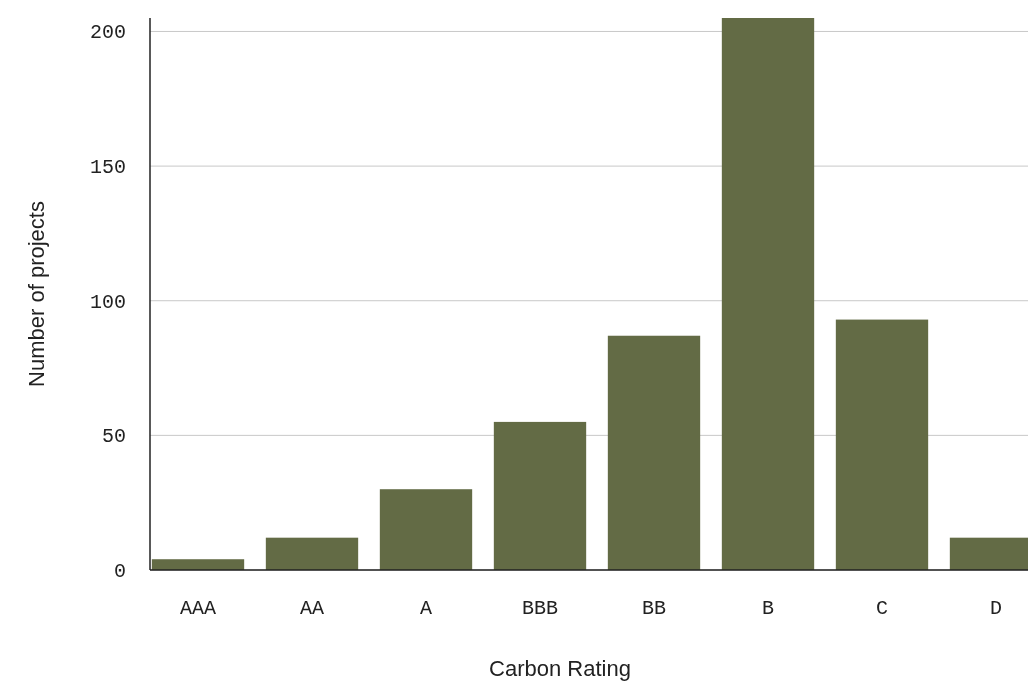 Image resolution: width=1028 pixels, height=681 pixels. What do you see at coordinates (312, 608) in the screenshot?
I see `x-tick-label: AA` at bounding box center [312, 608].